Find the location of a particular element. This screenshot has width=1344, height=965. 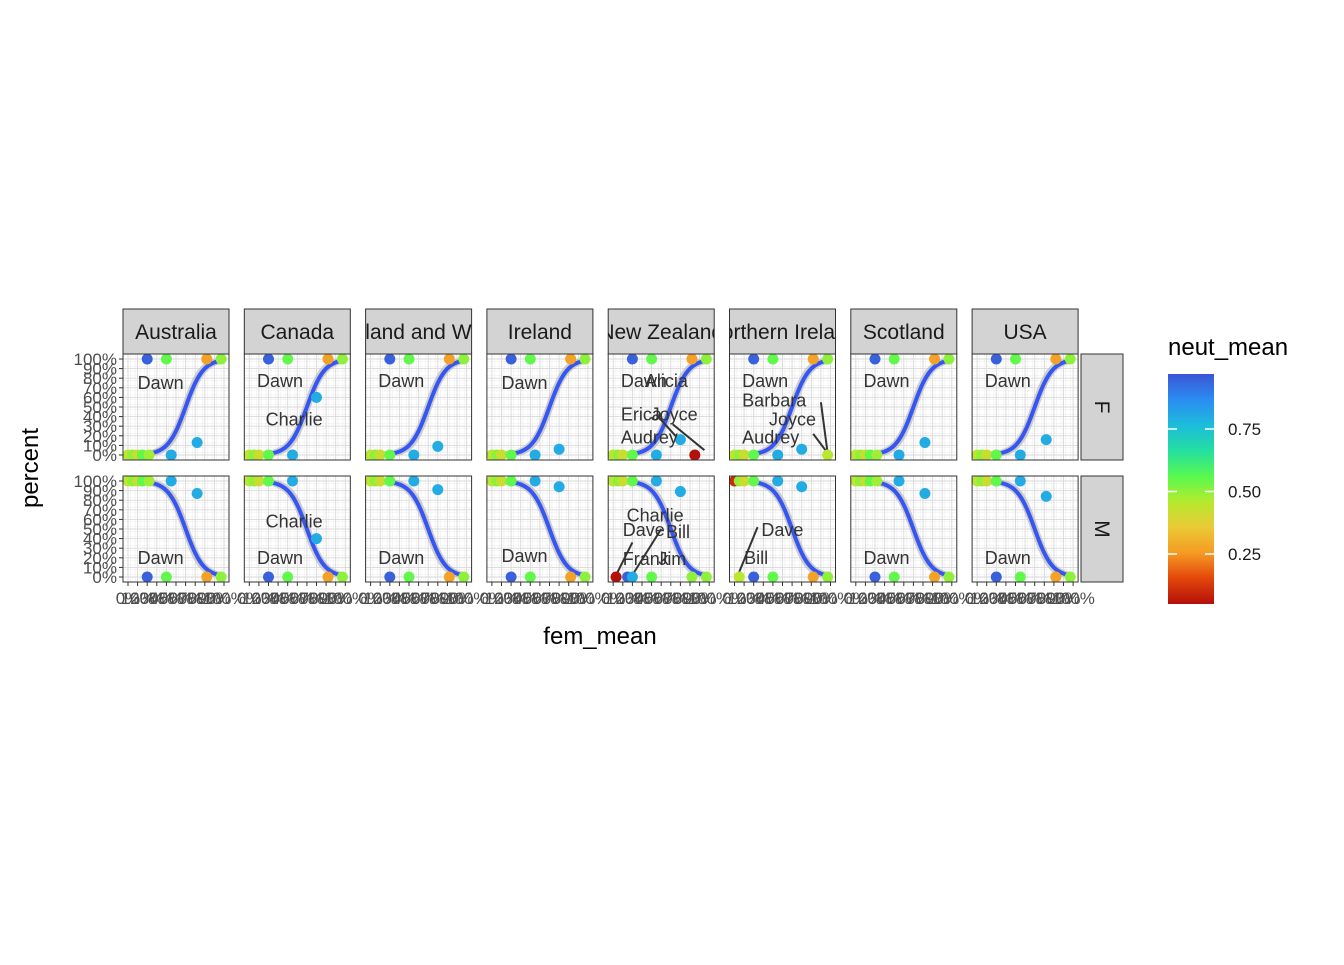

row-strip-label: M is located at coordinates (1101, 529).